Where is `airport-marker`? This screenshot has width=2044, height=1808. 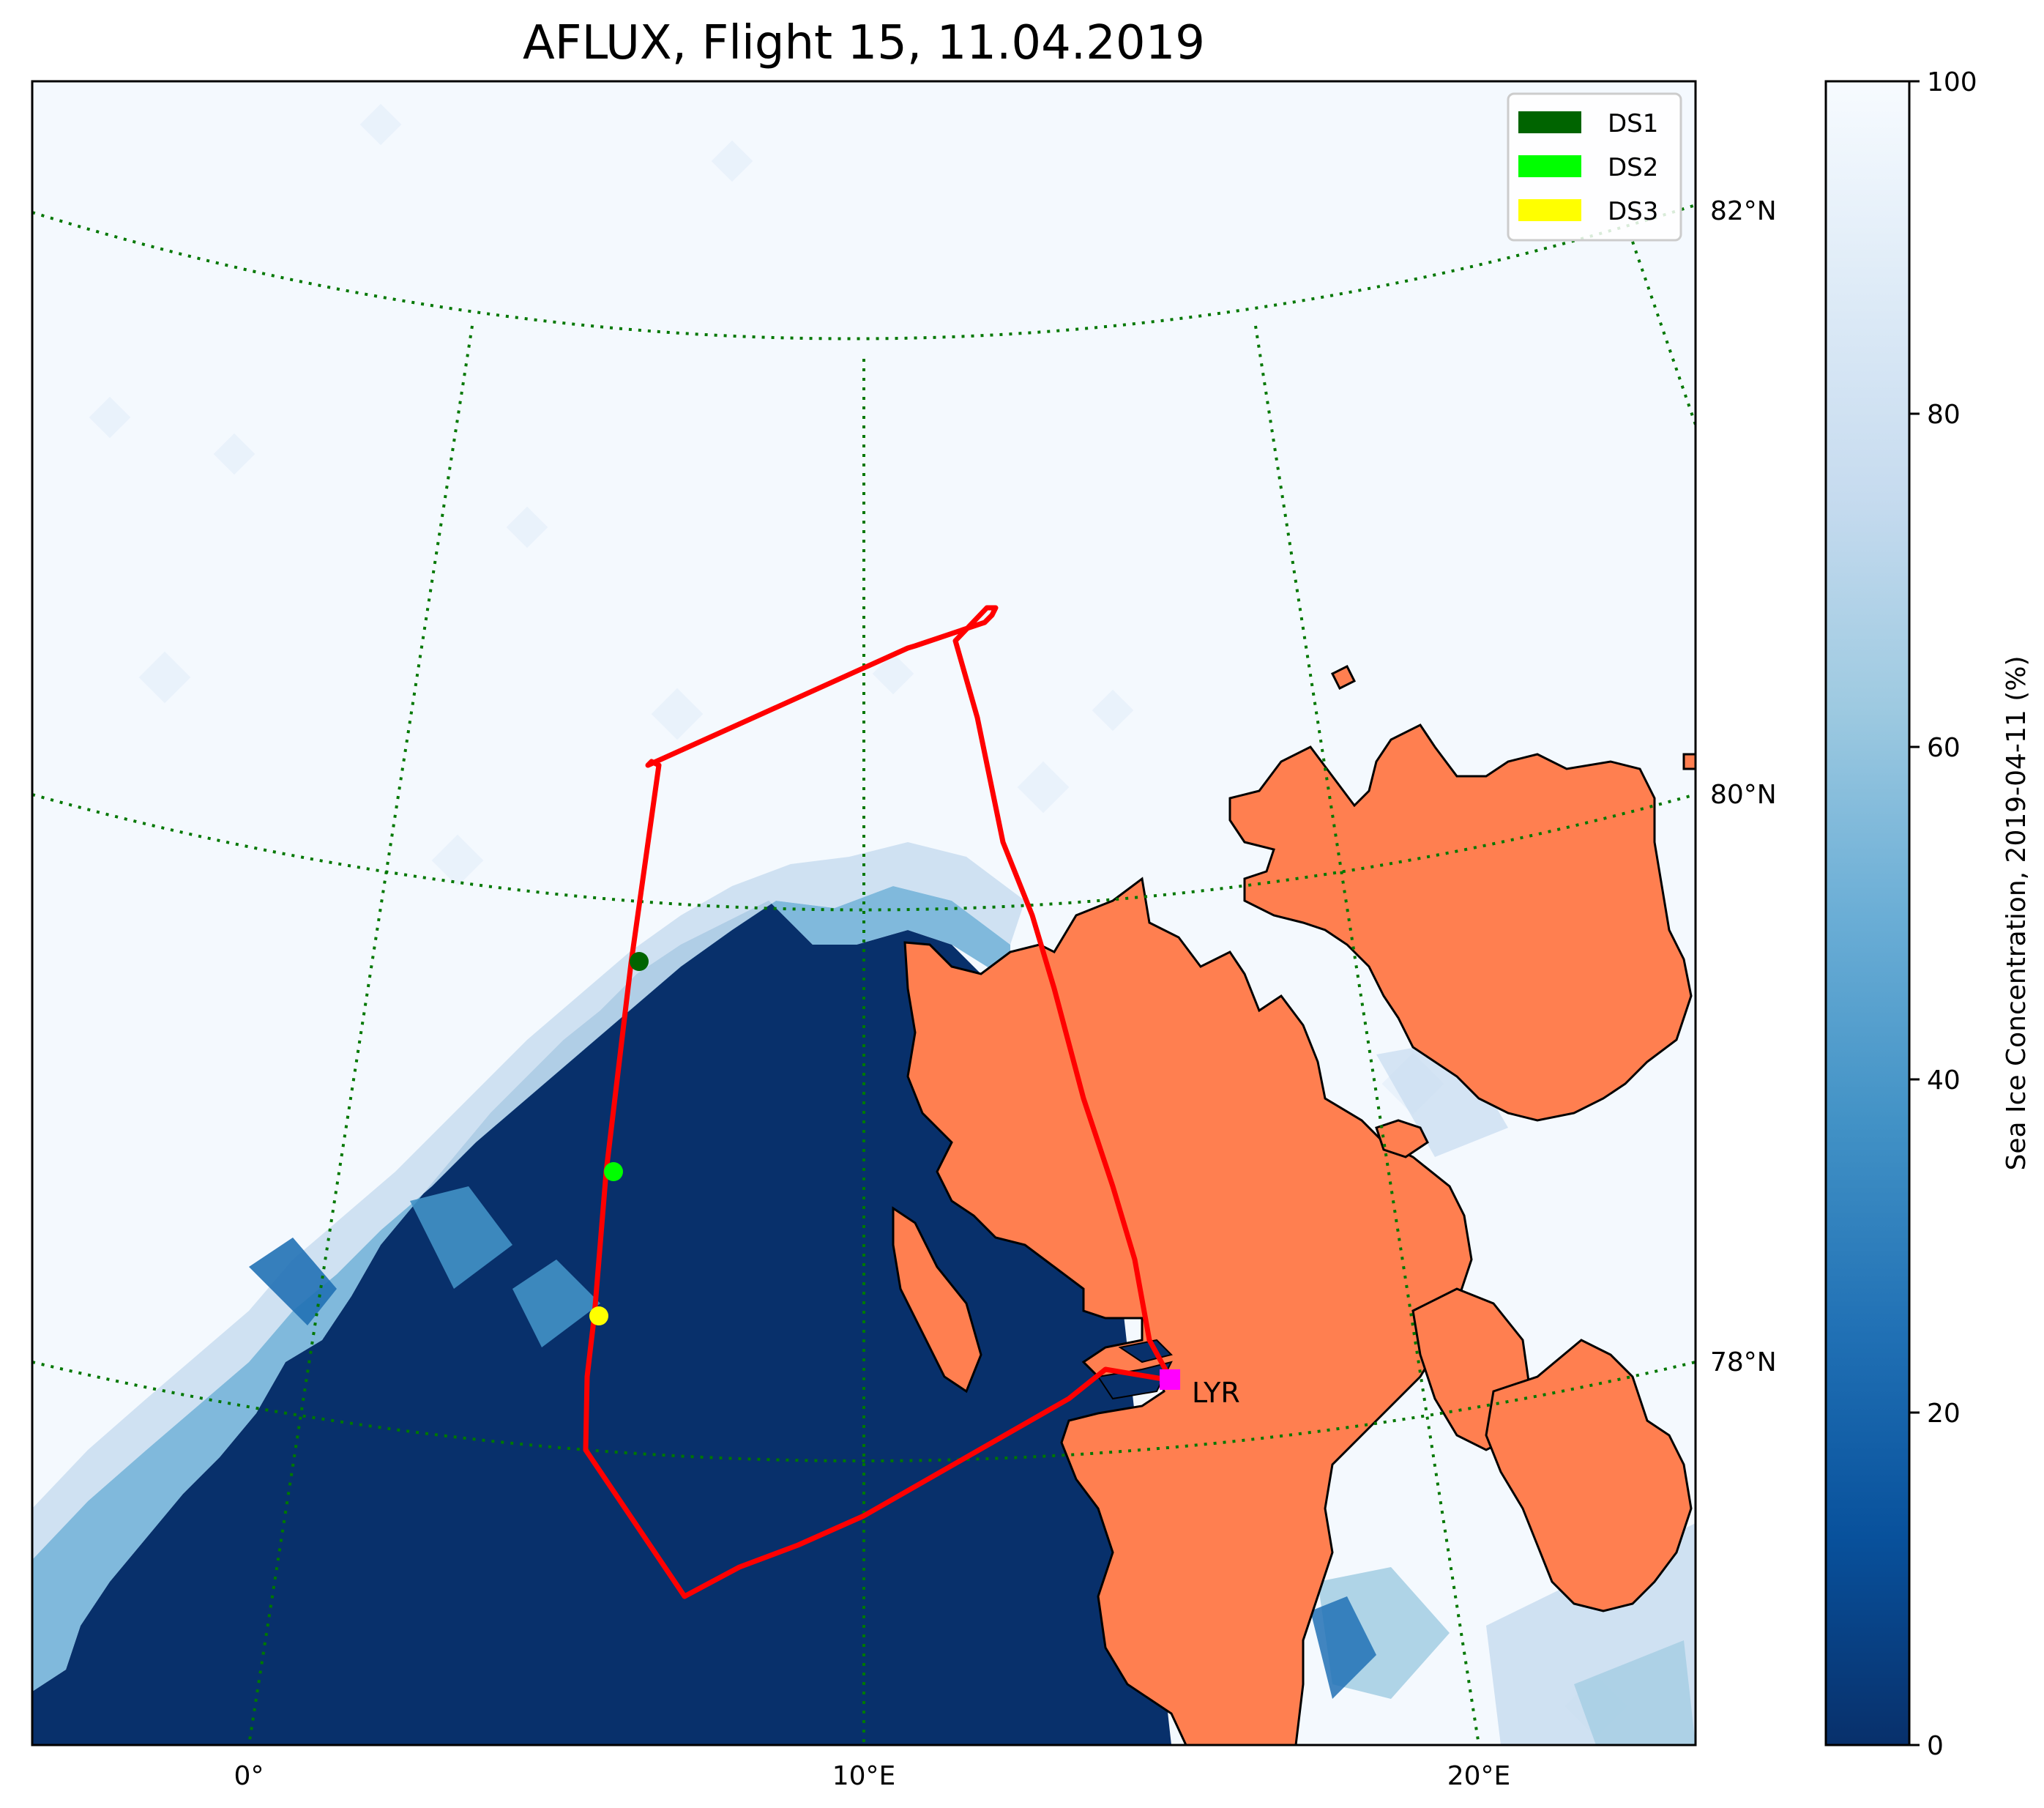 airport-marker is located at coordinates (1170, 1379).